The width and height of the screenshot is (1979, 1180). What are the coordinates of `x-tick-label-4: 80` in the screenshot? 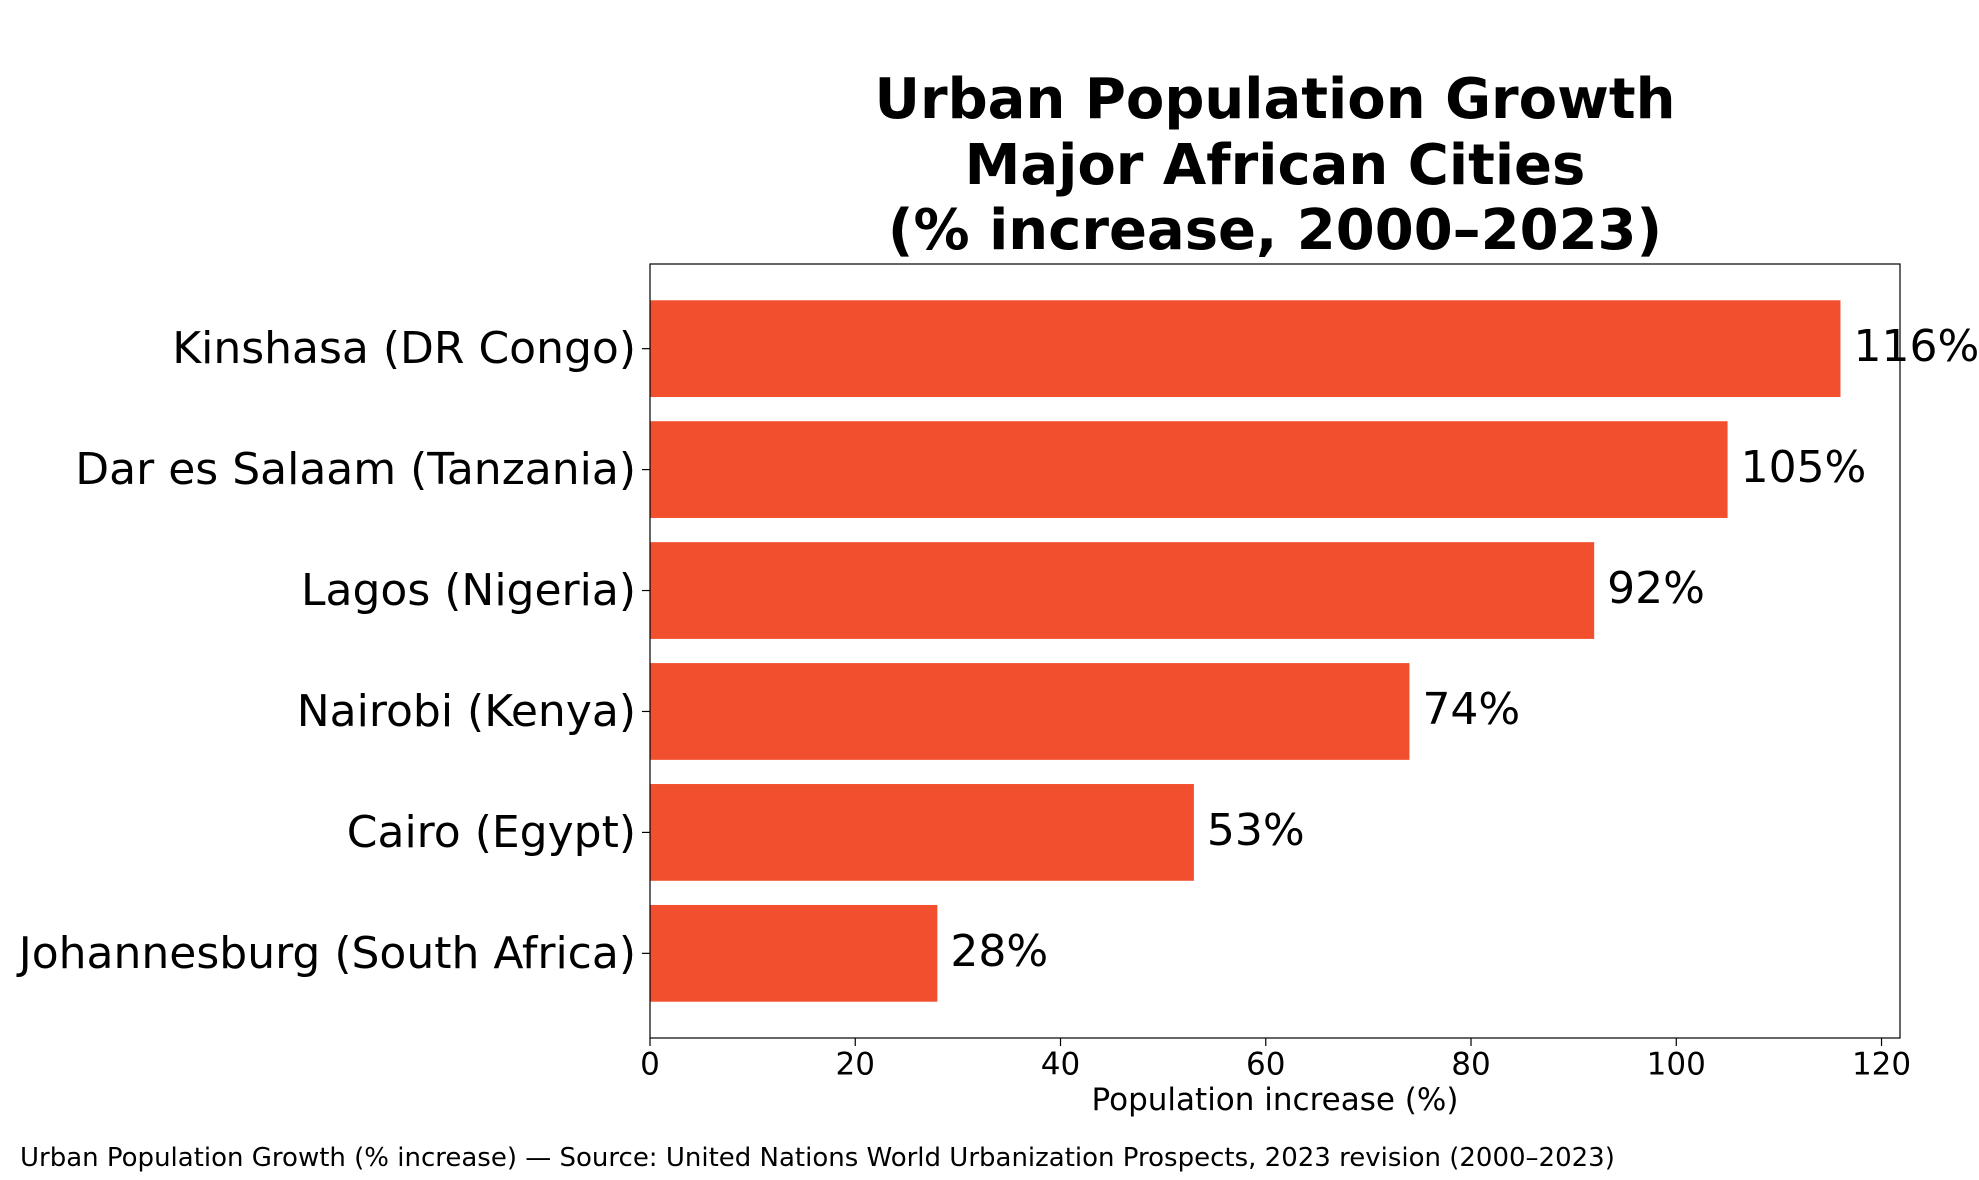 It's located at (1470, 1064).